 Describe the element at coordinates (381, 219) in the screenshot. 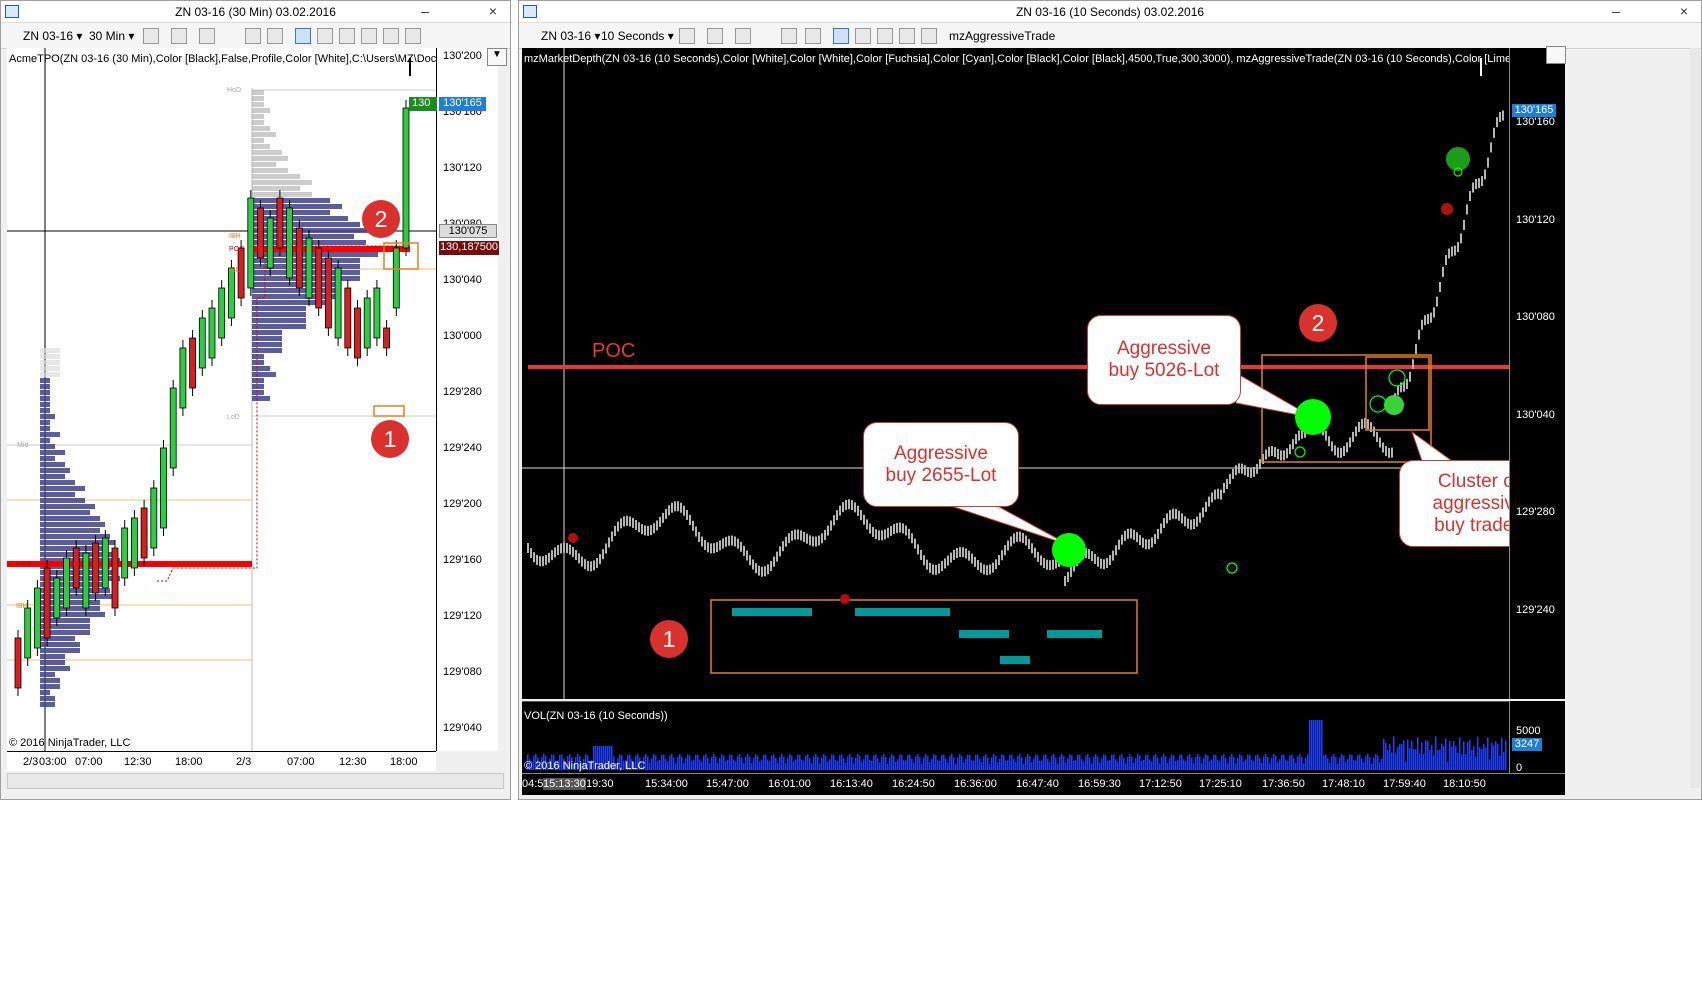

I see `annotation-2-marker: 2` at that location.